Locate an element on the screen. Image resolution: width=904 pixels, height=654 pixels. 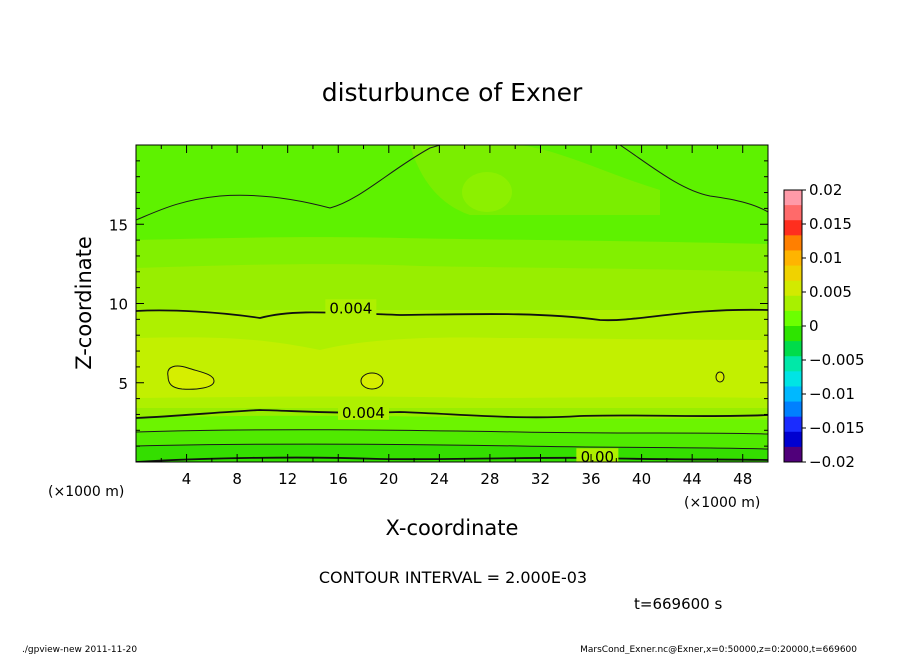
x-tick-label: 20 is located at coordinates (388, 479).